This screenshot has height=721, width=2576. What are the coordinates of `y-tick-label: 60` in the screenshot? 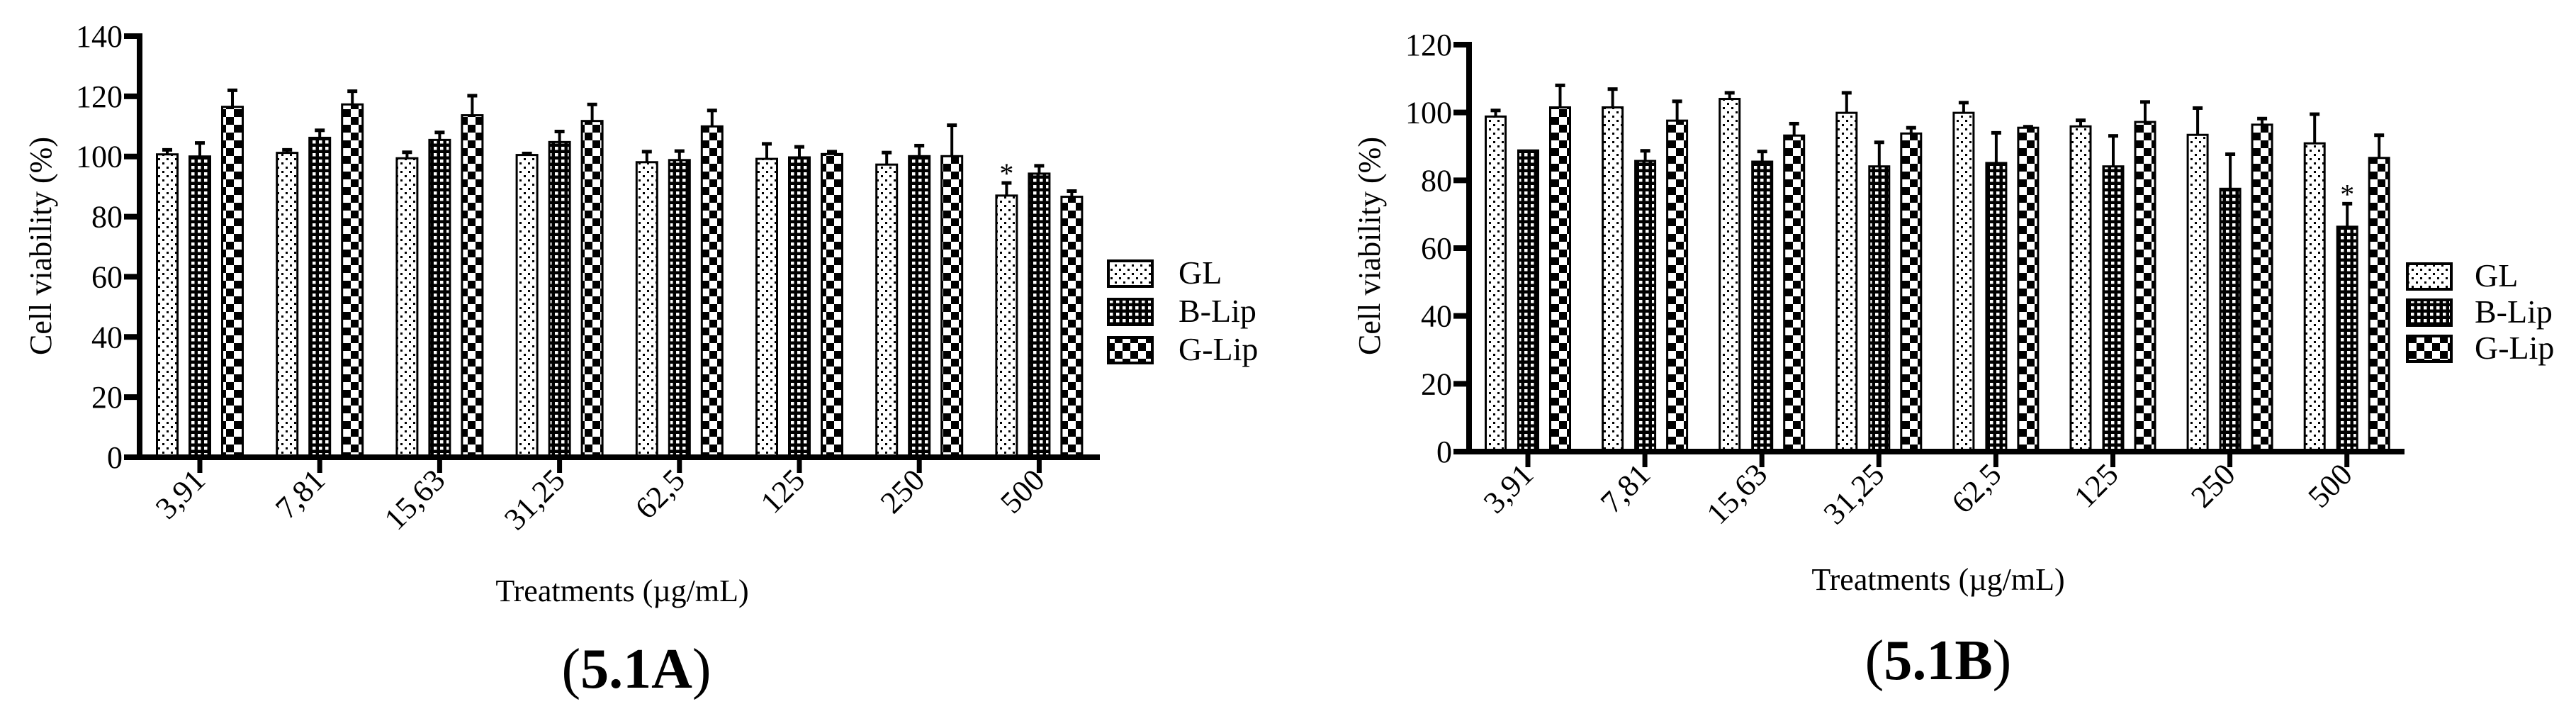 It's located at (107, 276).